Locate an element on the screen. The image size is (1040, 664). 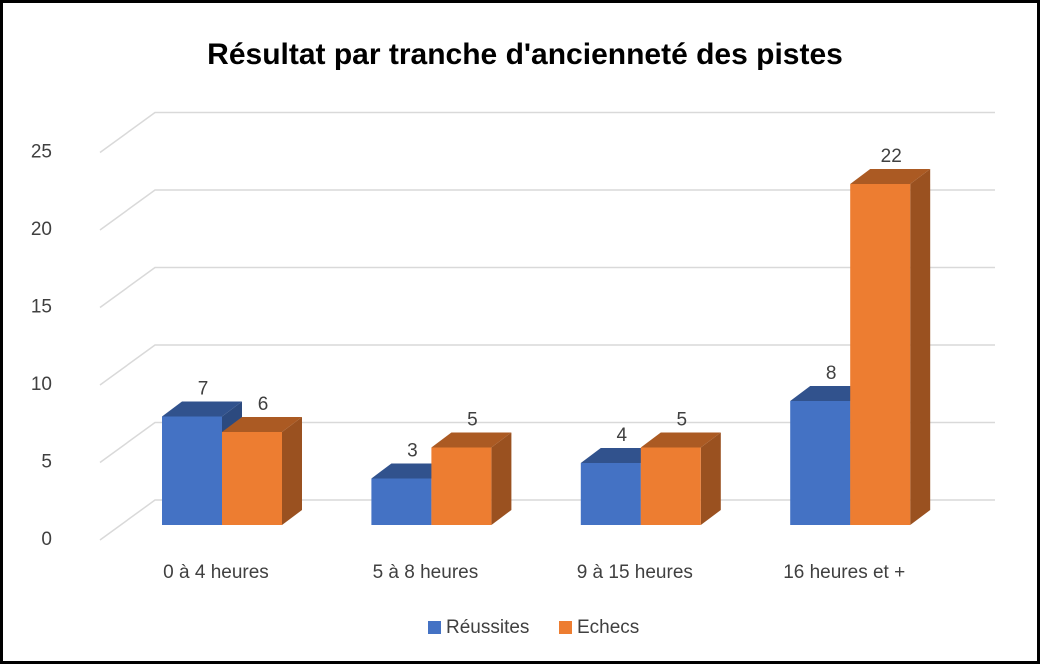
data-label: 22 is located at coordinates (891, 156).